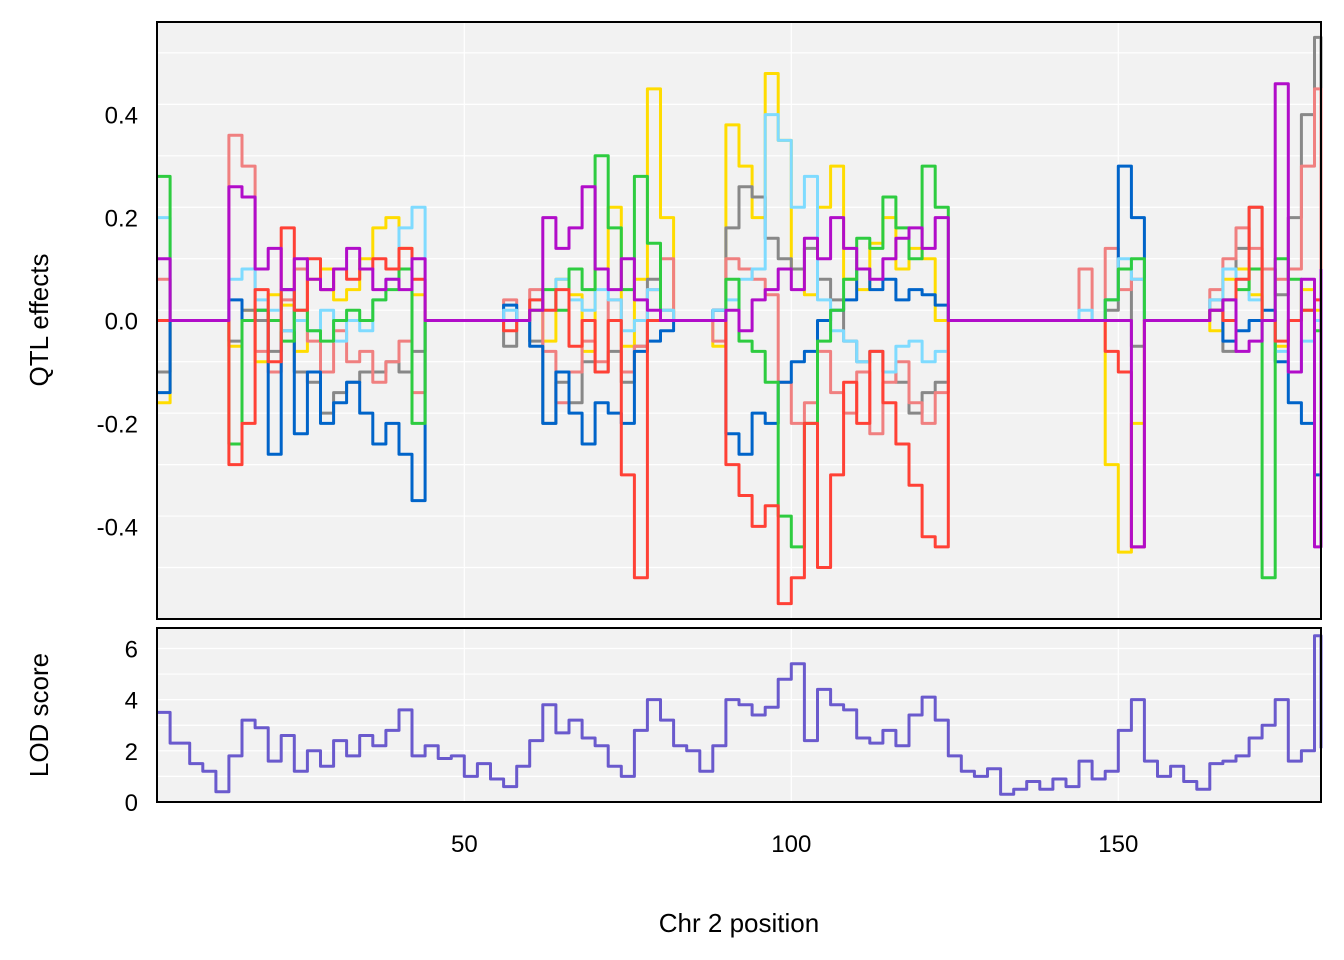 The width and height of the screenshot is (1344, 960). I want to click on x-tick-label: 50, so click(464, 844).